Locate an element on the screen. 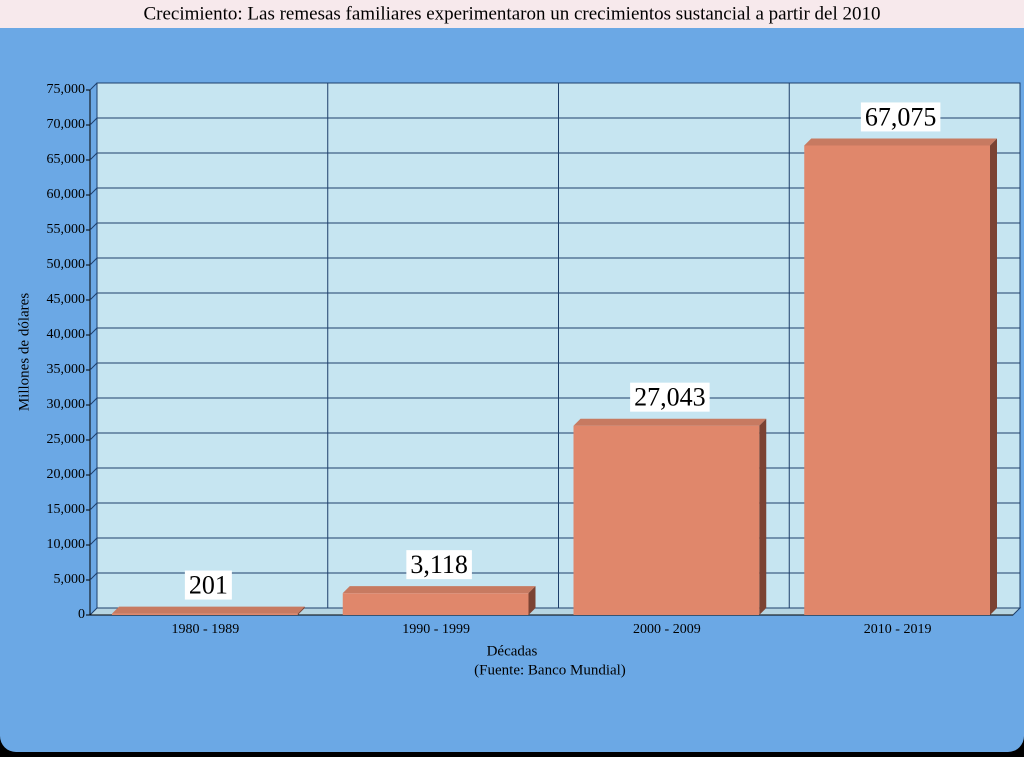  value-label: 27,043 is located at coordinates (670, 397).